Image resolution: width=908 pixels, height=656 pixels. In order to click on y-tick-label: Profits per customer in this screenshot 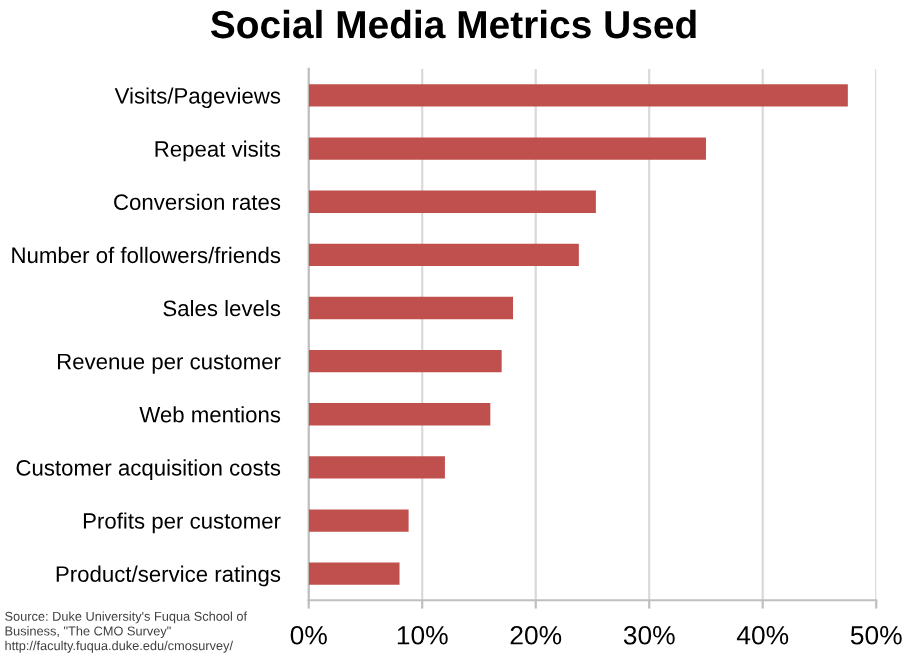, I will do `click(182, 523)`.